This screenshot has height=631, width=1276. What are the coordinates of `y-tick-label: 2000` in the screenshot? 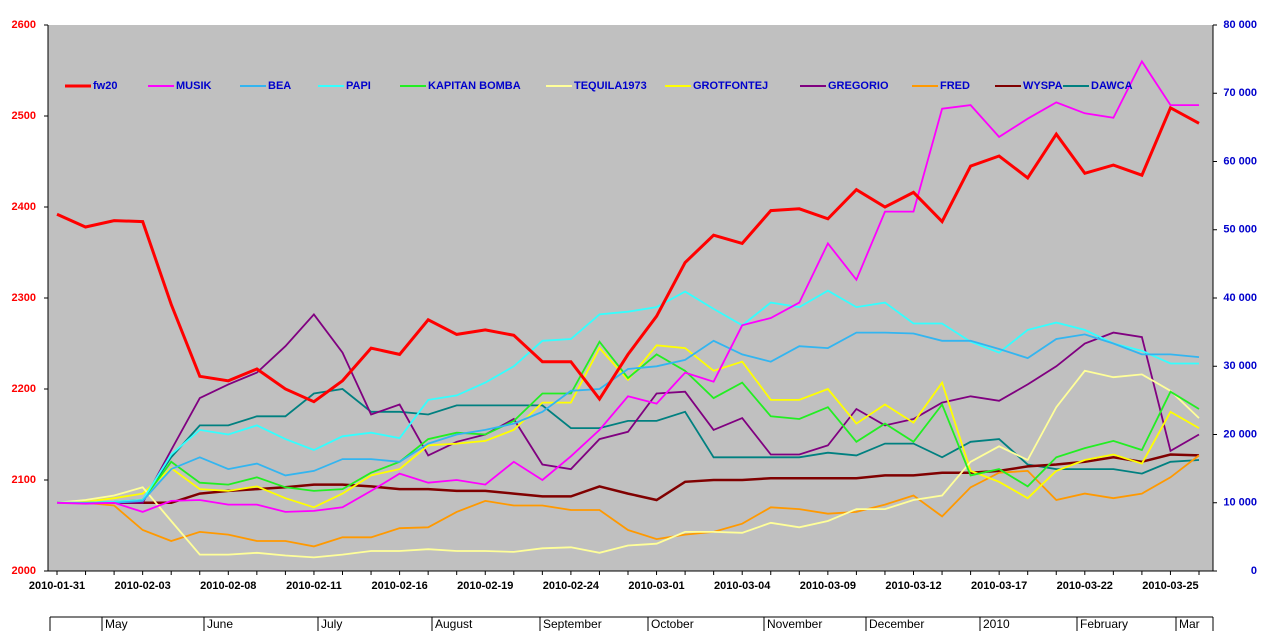 It's located at (24, 571).